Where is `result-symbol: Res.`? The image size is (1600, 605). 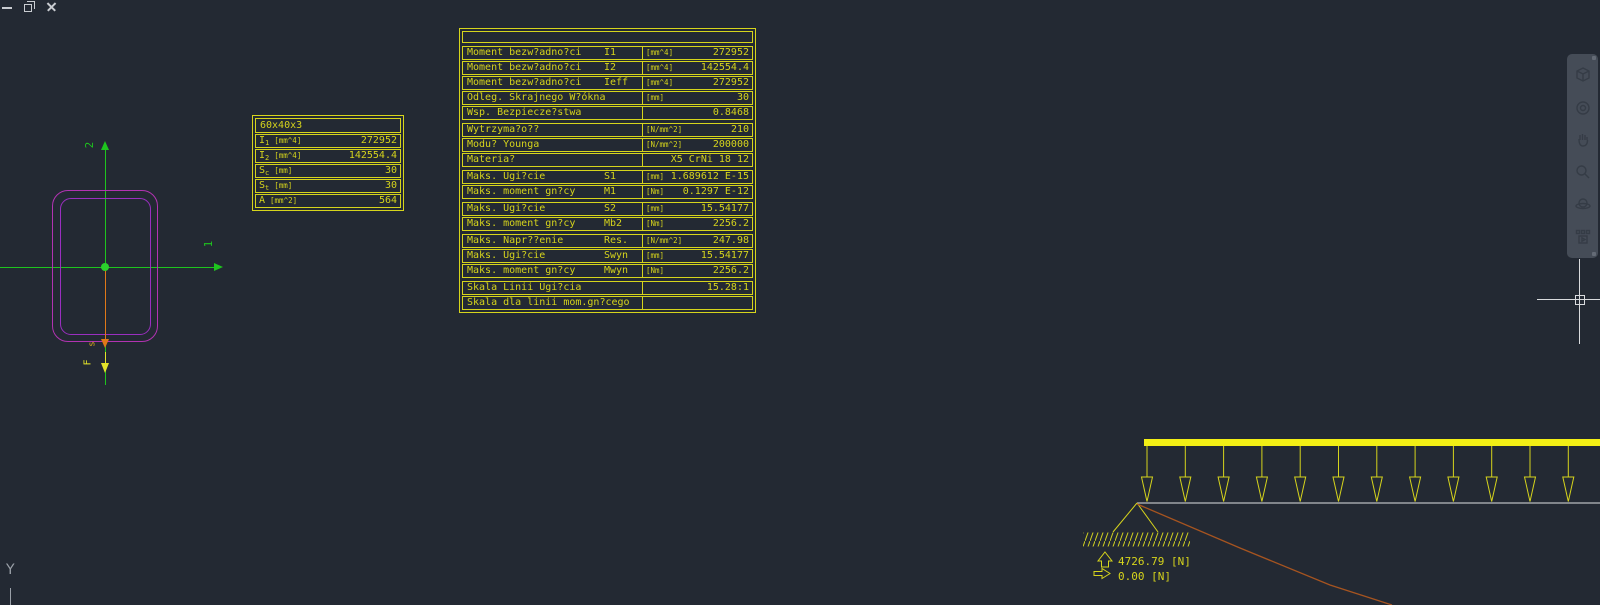 result-symbol: Res. is located at coordinates (616, 240).